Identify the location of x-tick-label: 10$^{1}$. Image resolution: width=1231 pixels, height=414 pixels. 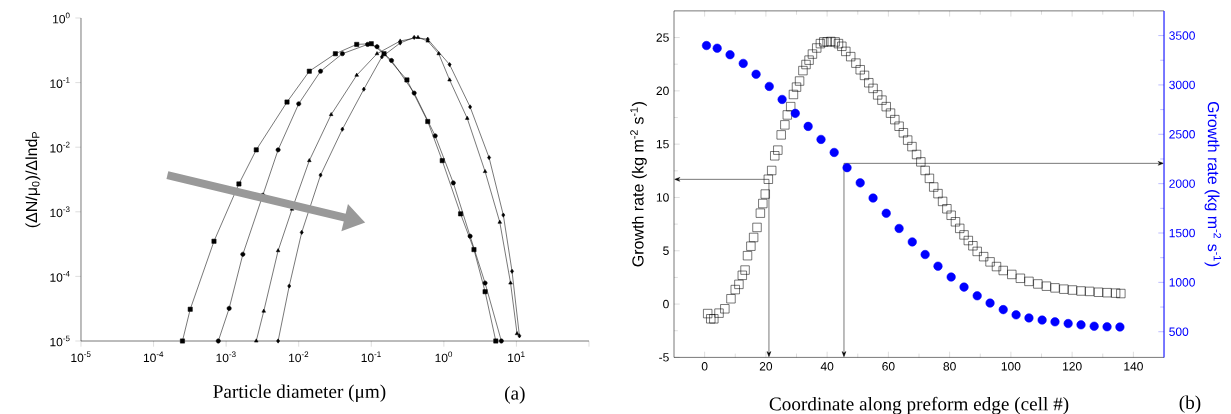
(516, 357).